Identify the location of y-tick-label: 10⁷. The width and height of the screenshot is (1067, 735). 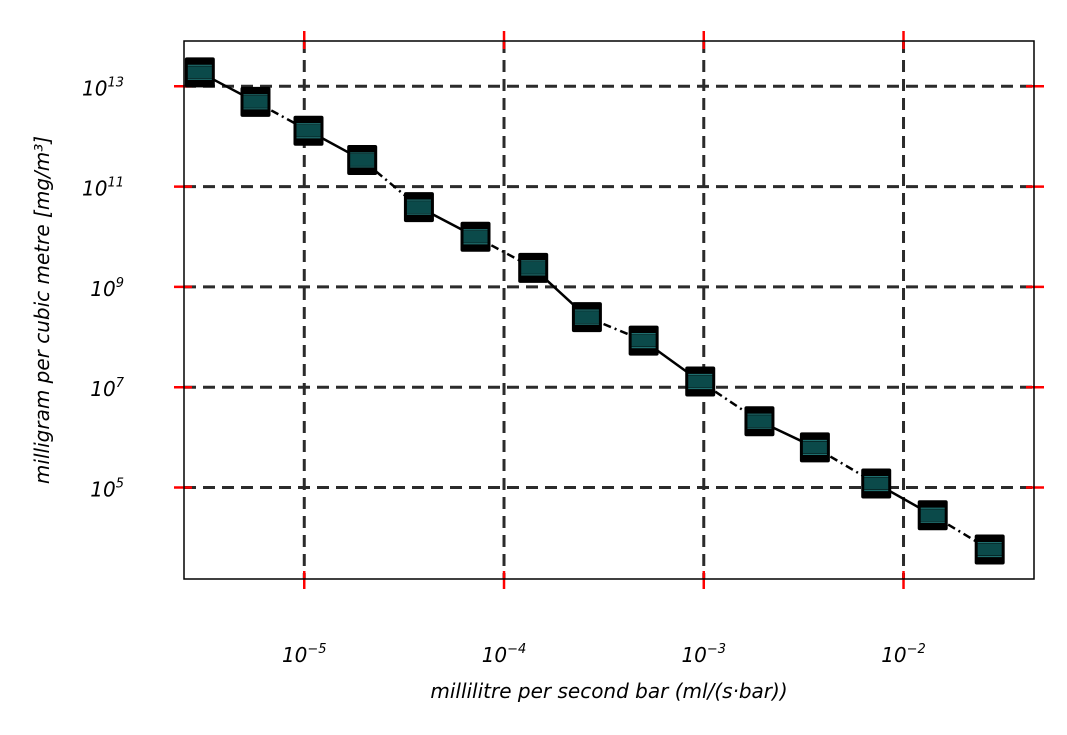
(107, 388).